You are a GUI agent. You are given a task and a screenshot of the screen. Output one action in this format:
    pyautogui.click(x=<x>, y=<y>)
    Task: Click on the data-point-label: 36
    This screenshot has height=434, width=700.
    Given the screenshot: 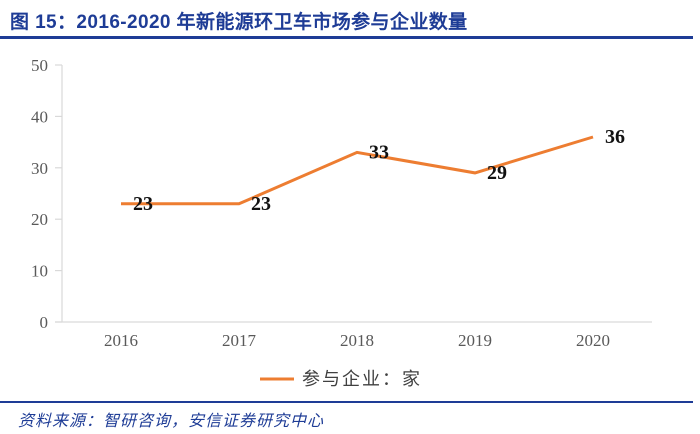 What is the action you would take?
    pyautogui.click(x=615, y=137)
    